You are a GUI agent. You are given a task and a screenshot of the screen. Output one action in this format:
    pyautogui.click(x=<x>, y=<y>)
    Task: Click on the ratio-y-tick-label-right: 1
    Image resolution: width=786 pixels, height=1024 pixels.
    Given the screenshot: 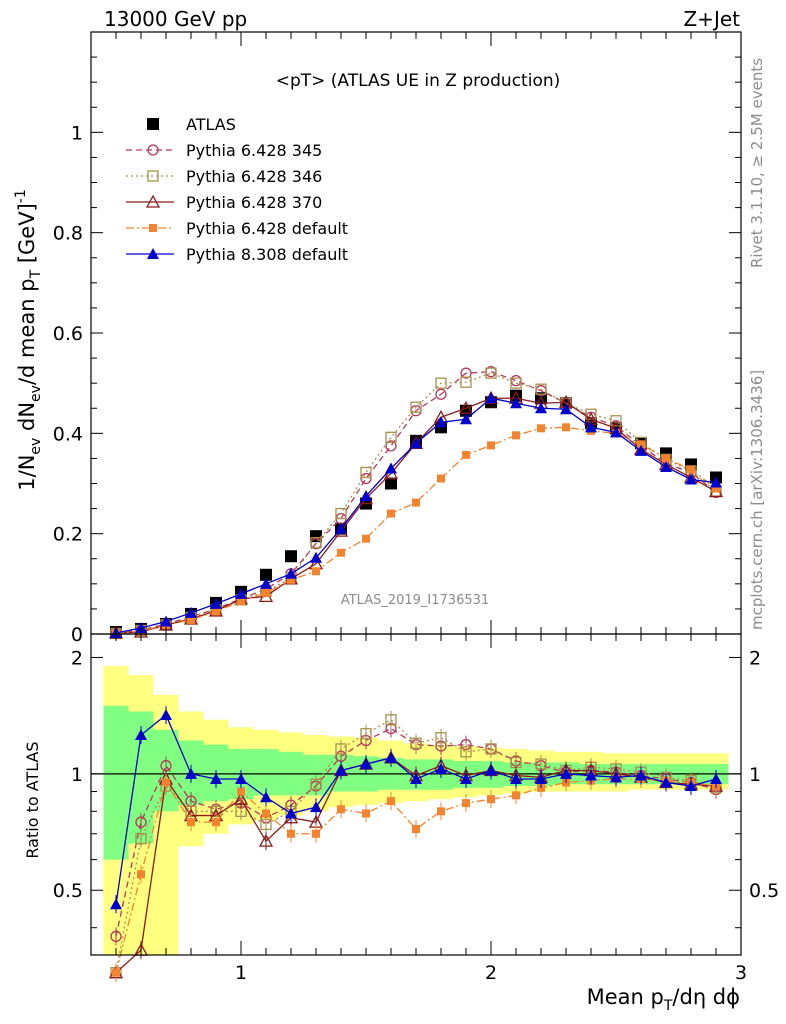 What is the action you would take?
    pyautogui.click(x=755, y=775)
    